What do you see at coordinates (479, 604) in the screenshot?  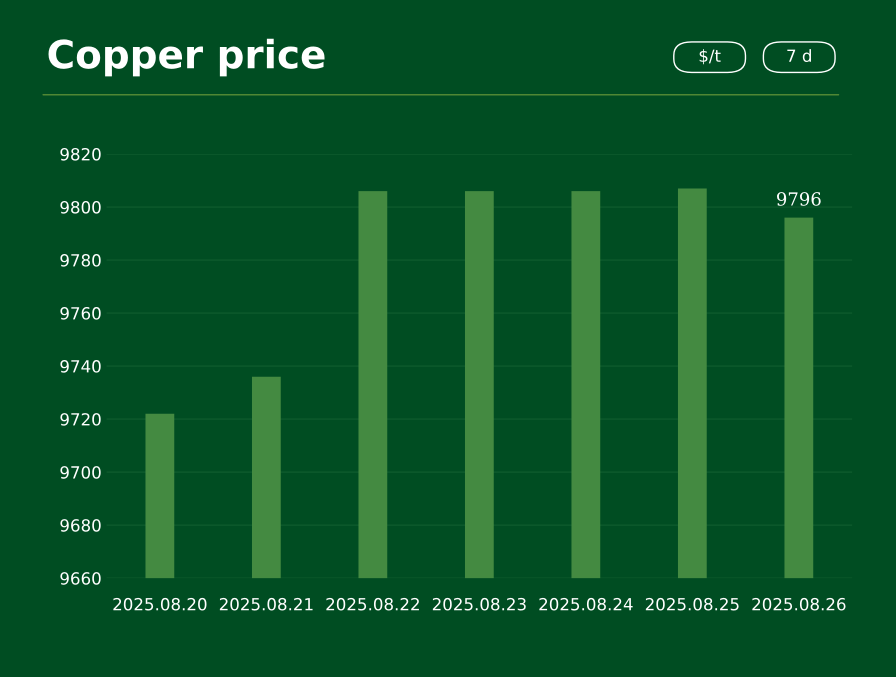 I see `x-tick-label: 2025.08.23` at bounding box center [479, 604].